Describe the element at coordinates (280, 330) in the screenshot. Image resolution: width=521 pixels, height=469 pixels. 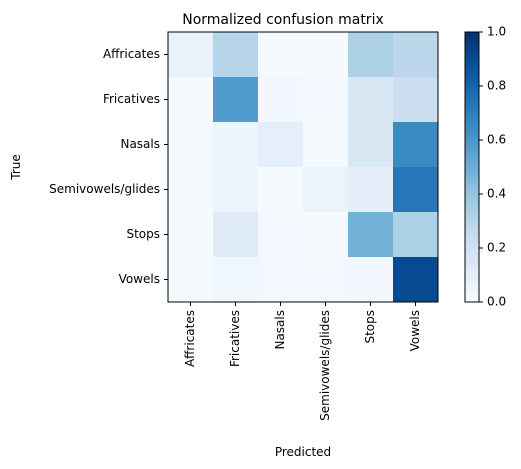
I see `x-tick-label: Nasals` at that location.